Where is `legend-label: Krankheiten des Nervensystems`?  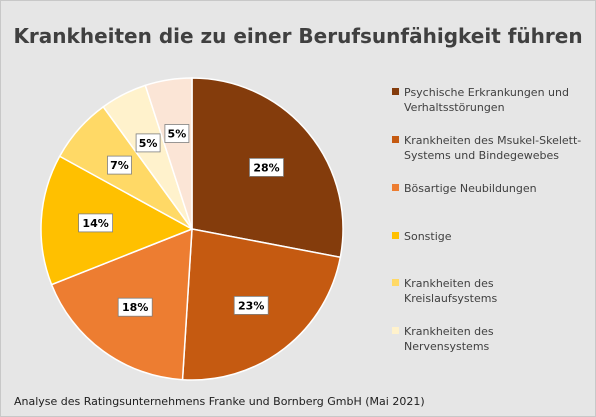 legend-label: Krankheiten des Nervensystems is located at coordinates (449, 339).